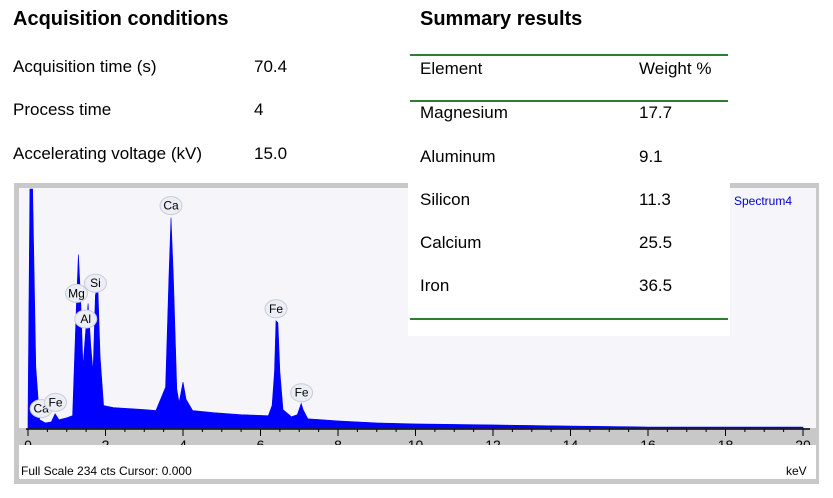 The image size is (833, 498). I want to click on peak-label-fe-6: Fe, so click(276, 309).